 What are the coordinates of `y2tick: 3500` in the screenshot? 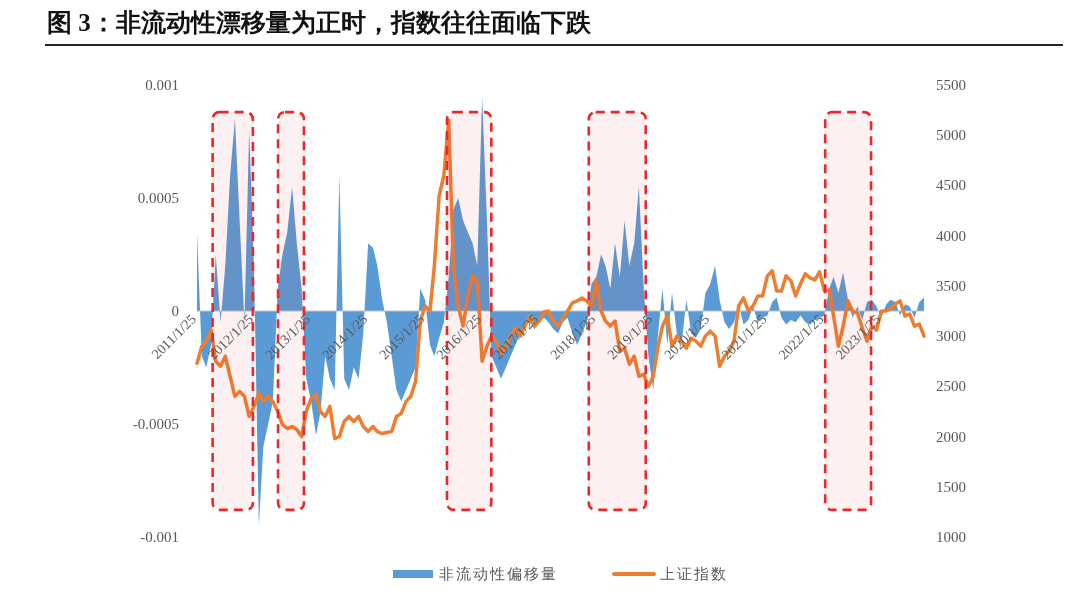 It's located at (951, 285).